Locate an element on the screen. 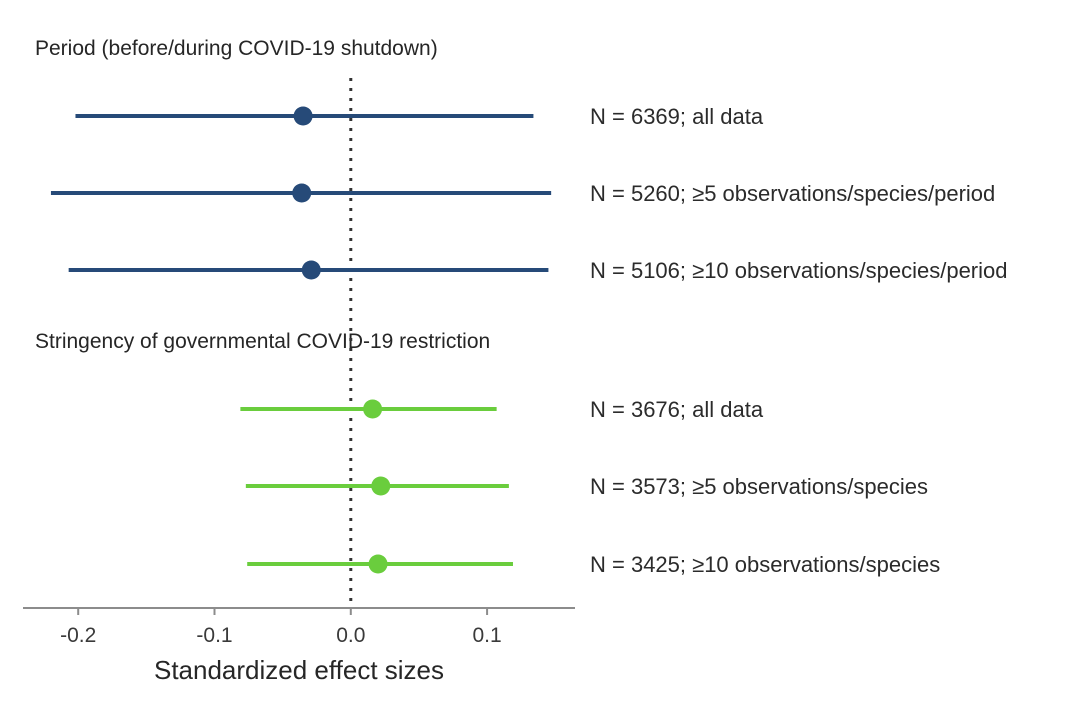 The height and width of the screenshot is (708, 1086). row-label: N = 3425; ≥10 observations/species is located at coordinates (765, 564).